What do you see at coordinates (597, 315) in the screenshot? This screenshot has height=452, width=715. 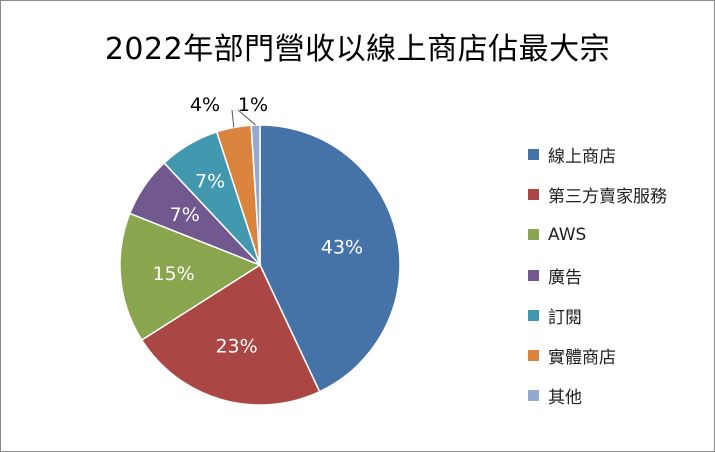 I see `legend-item-5: 訂閱` at bounding box center [597, 315].